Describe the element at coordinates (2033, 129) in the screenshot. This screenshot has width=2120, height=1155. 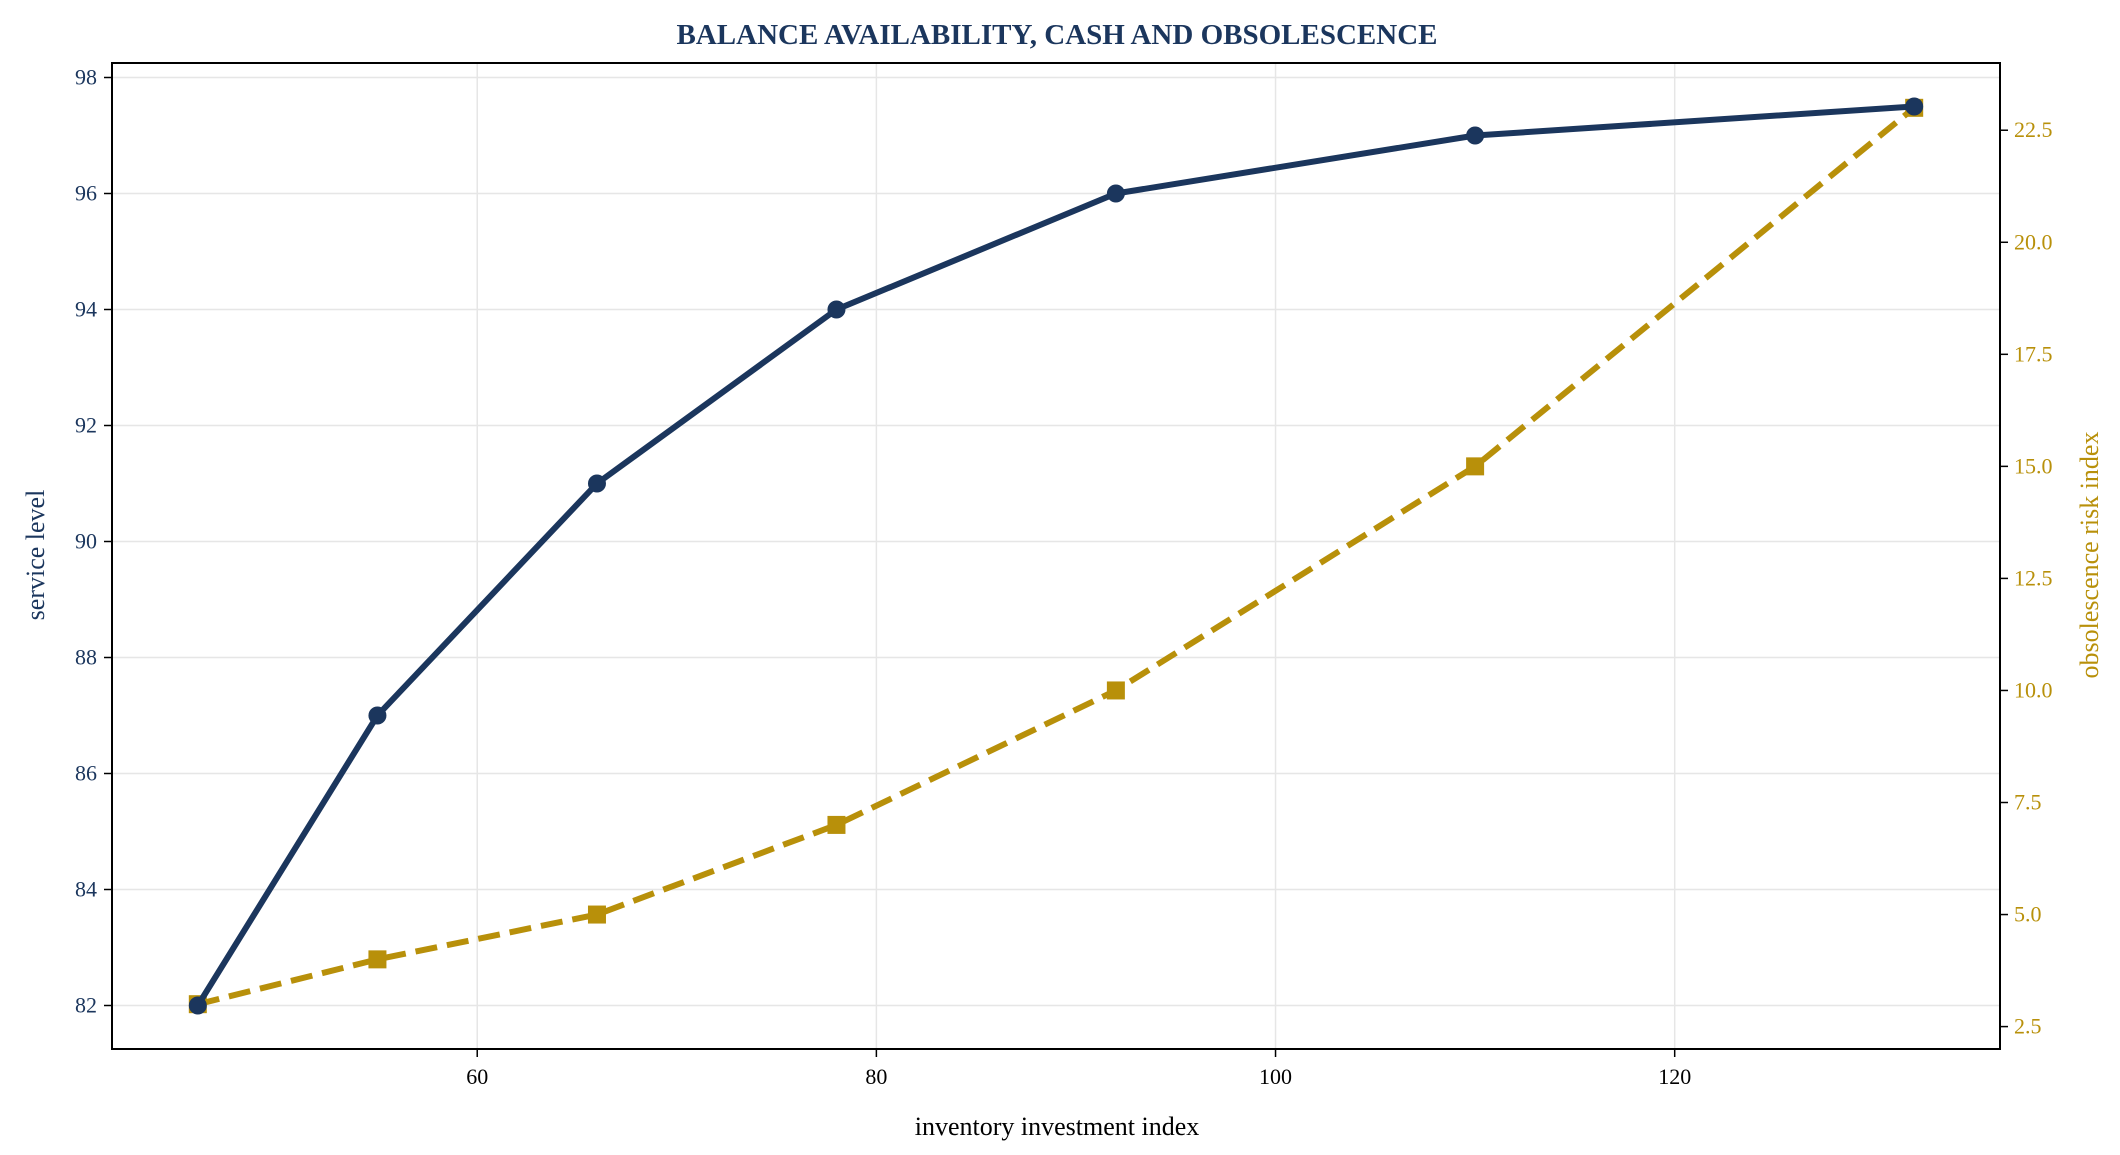
I see `y2-tick-label: 22.5` at that location.